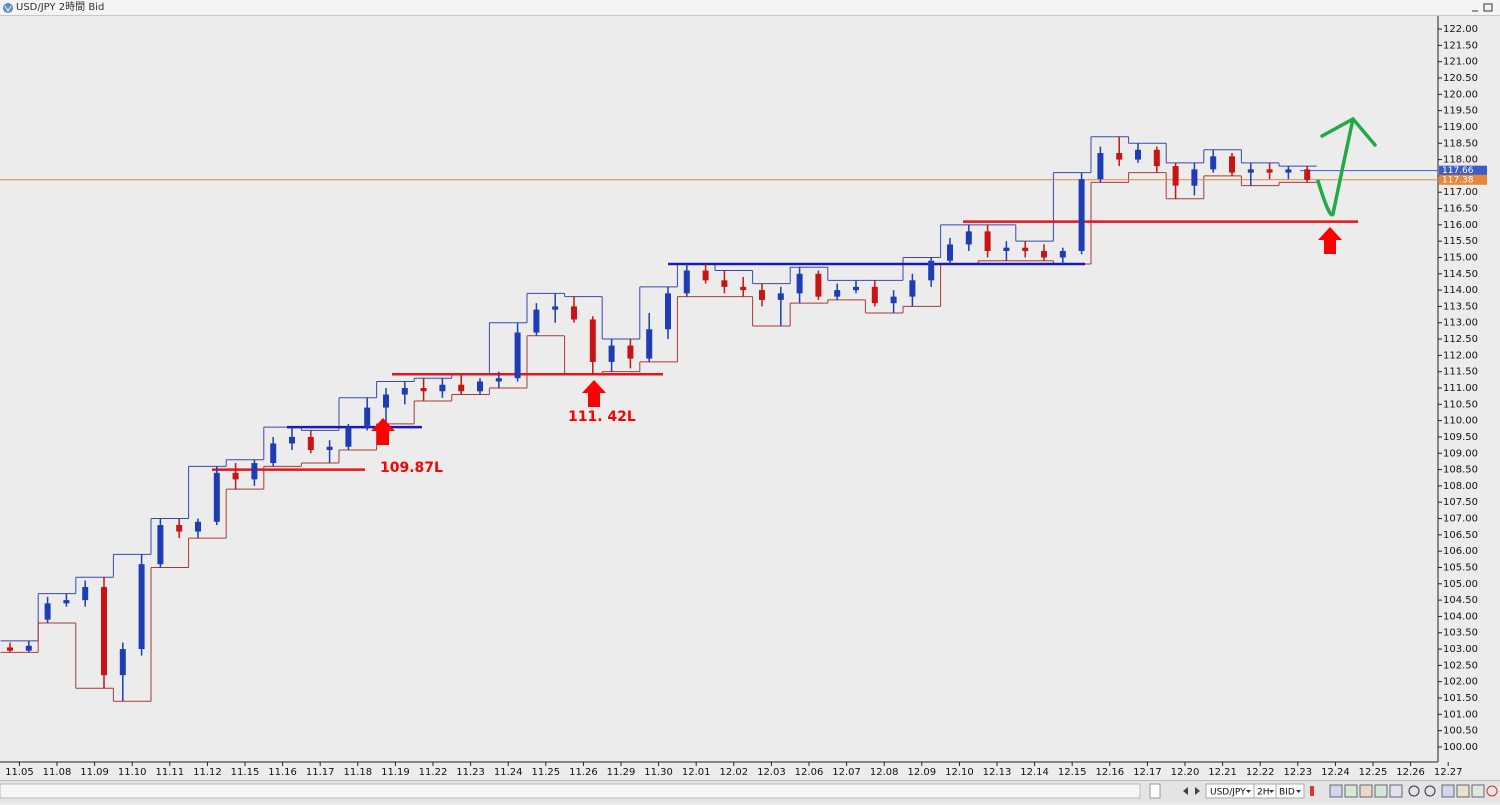 The width and height of the screenshot is (1500, 805). I want to click on price-select, so click(1290, 791).